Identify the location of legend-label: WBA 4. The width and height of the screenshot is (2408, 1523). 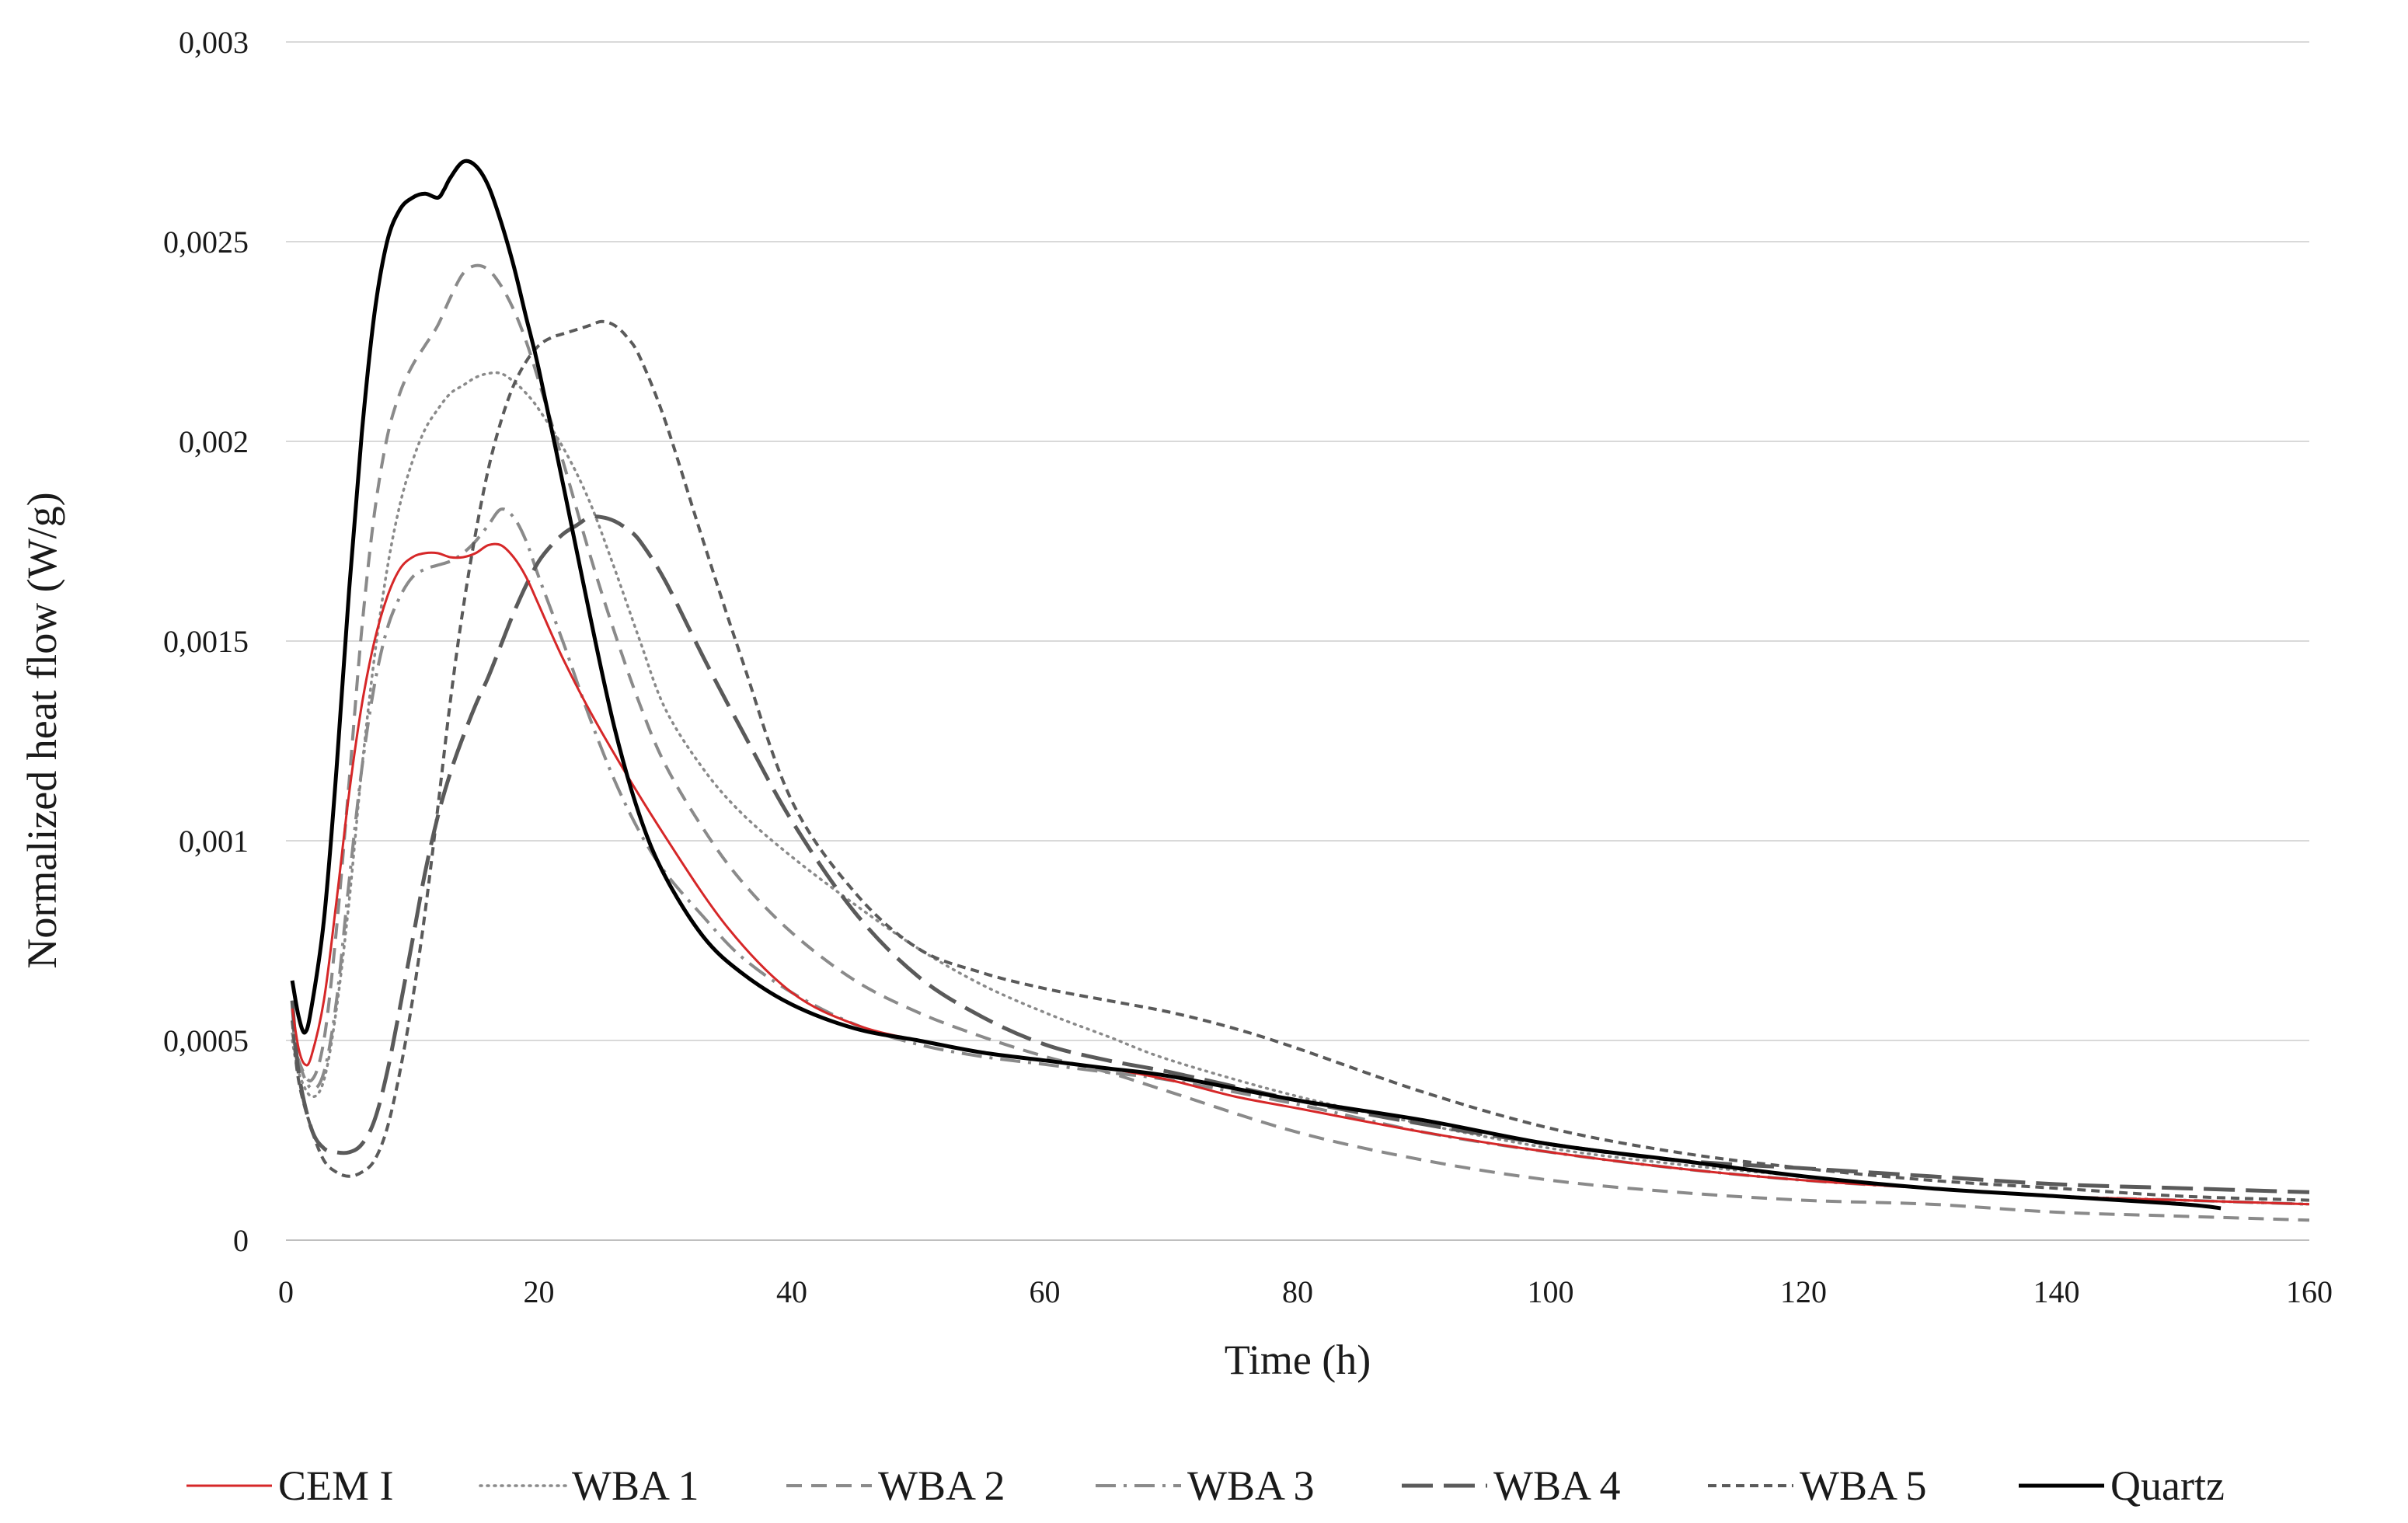
(1557, 1485).